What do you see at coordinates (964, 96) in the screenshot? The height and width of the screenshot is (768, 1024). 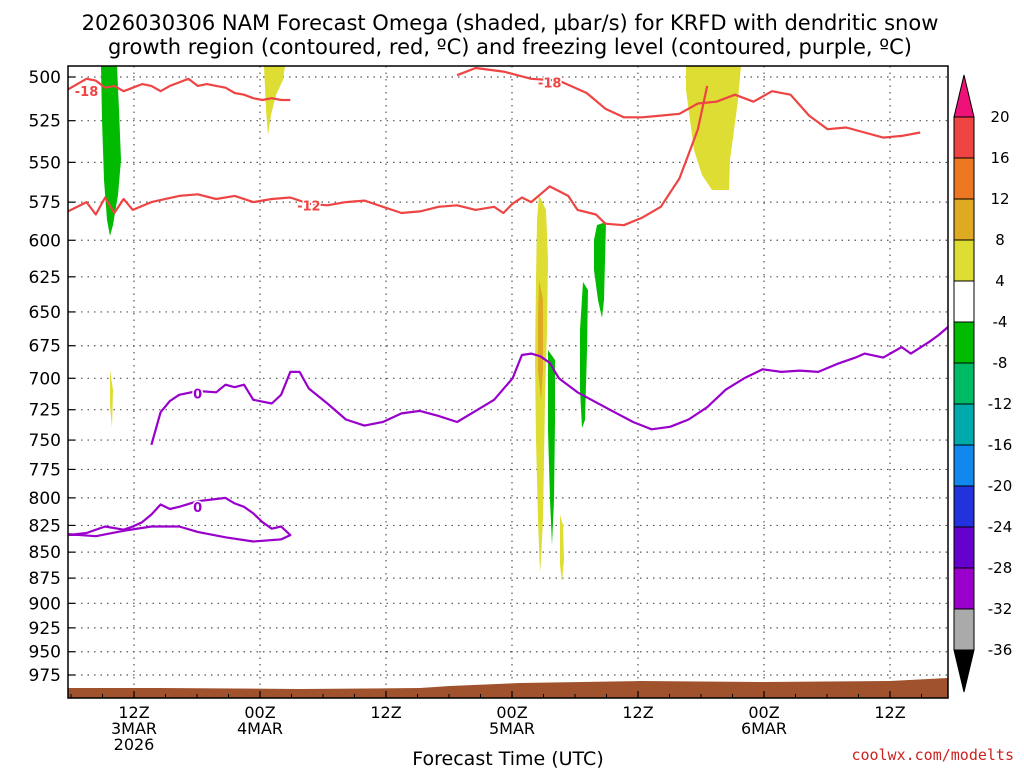 I see `colorbar-top-arrow` at bounding box center [964, 96].